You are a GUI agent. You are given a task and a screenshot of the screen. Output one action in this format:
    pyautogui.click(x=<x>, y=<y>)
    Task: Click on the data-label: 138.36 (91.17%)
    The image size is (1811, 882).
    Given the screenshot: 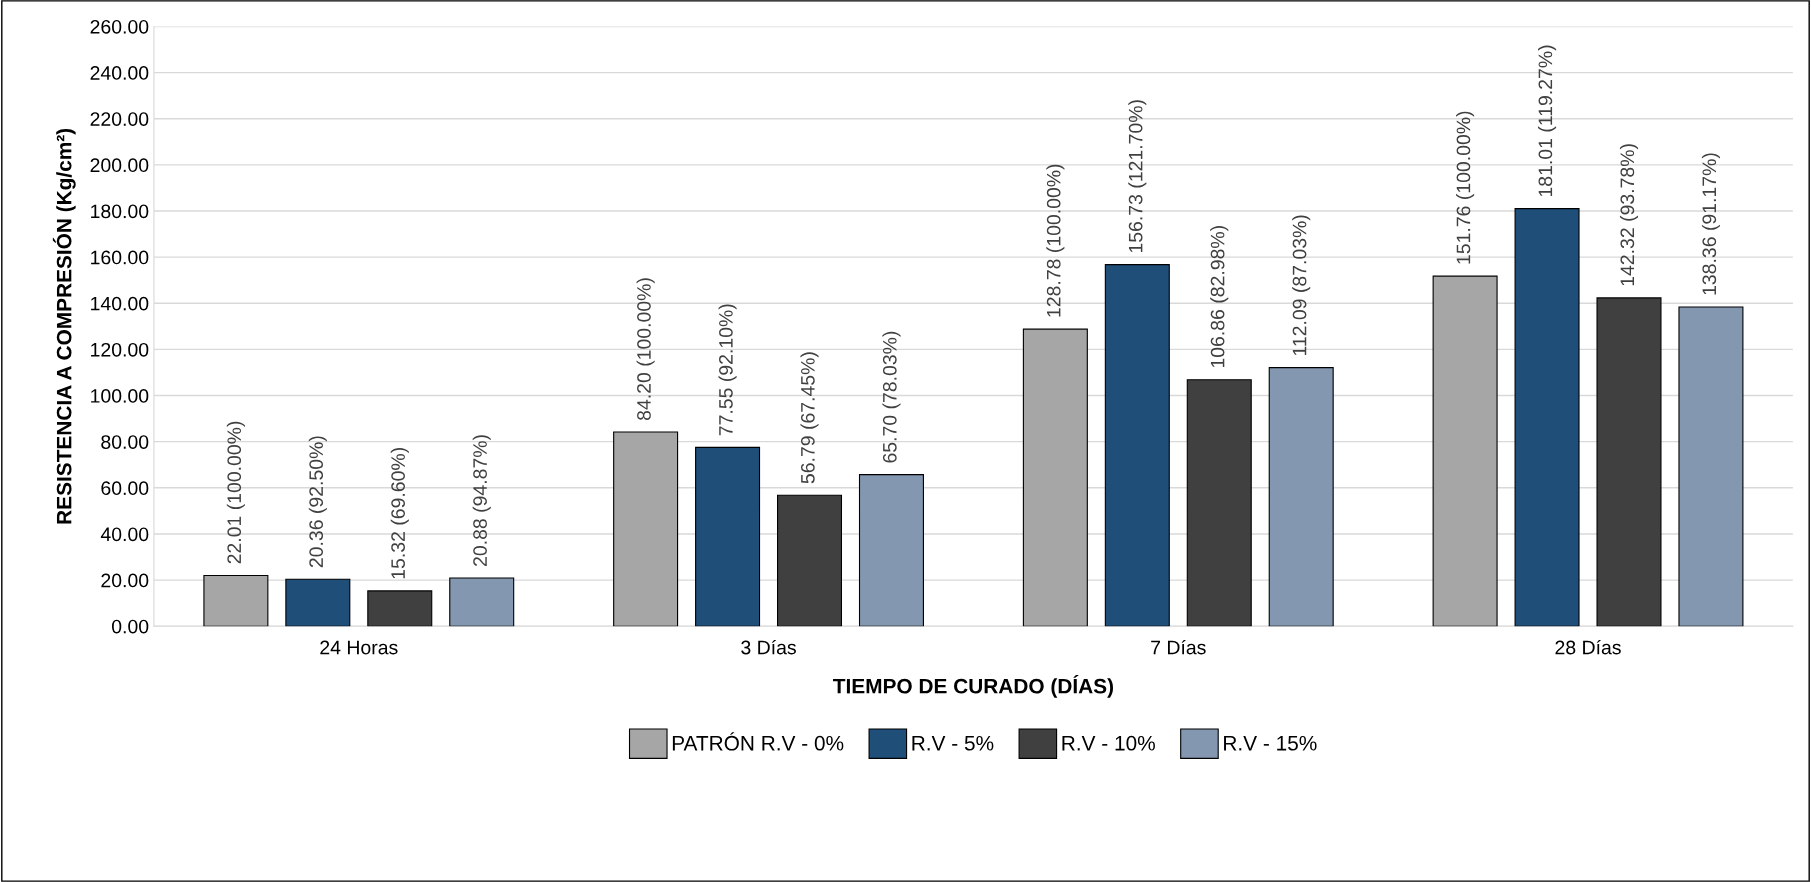 What is the action you would take?
    pyautogui.click(x=1710, y=224)
    